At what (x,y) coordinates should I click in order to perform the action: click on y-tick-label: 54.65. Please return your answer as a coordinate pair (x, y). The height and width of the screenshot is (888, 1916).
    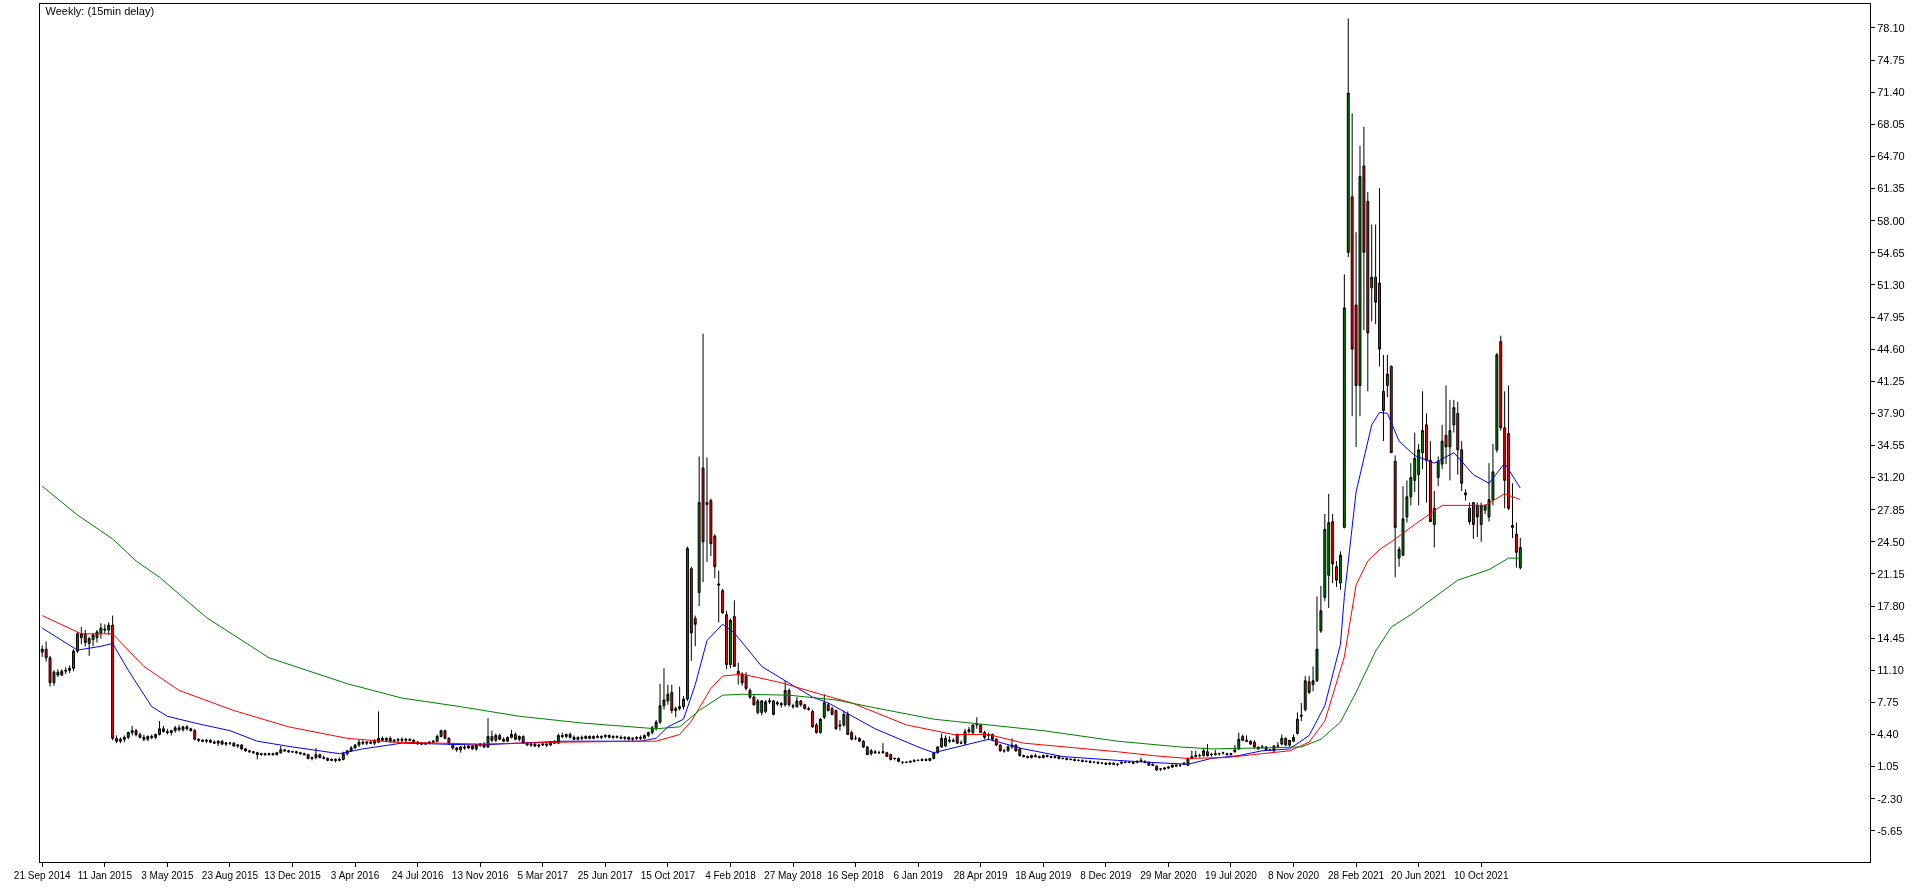
    Looking at the image, I should click on (1891, 252).